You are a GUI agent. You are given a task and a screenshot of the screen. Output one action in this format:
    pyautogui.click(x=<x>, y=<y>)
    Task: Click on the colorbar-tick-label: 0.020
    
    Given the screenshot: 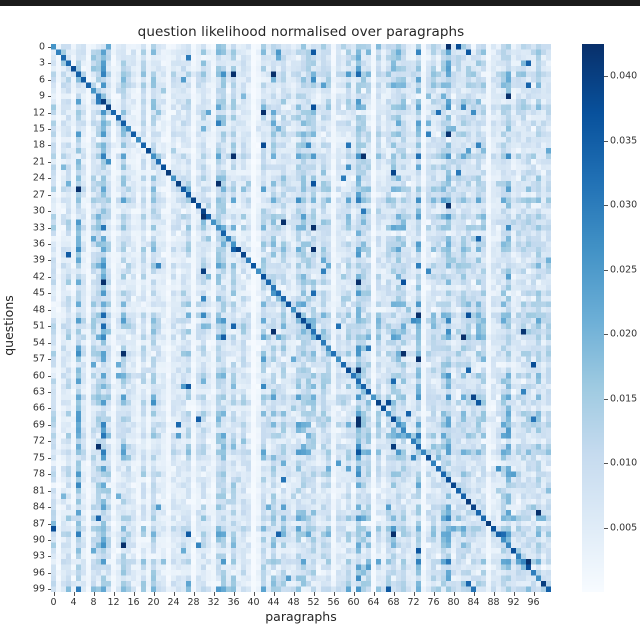 What is the action you would take?
    pyautogui.click(x=624, y=334)
    